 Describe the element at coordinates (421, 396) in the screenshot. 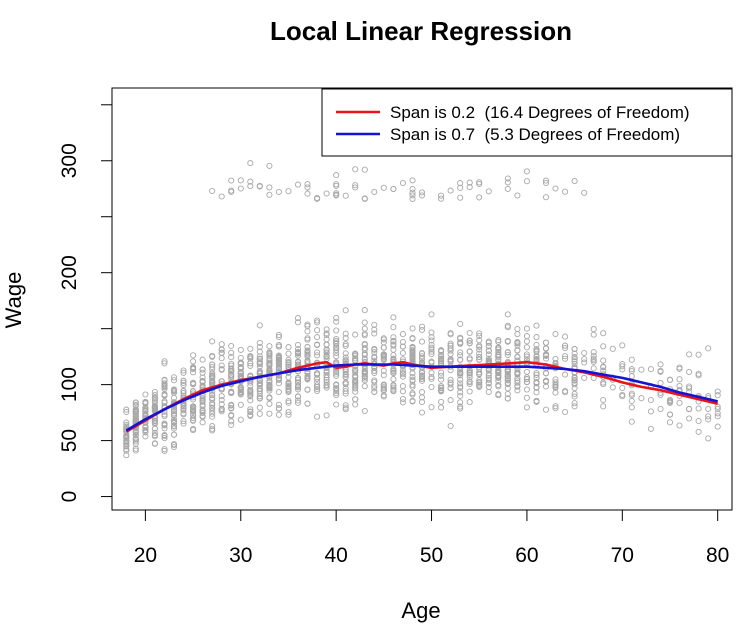

I see `fit-lines` at that location.